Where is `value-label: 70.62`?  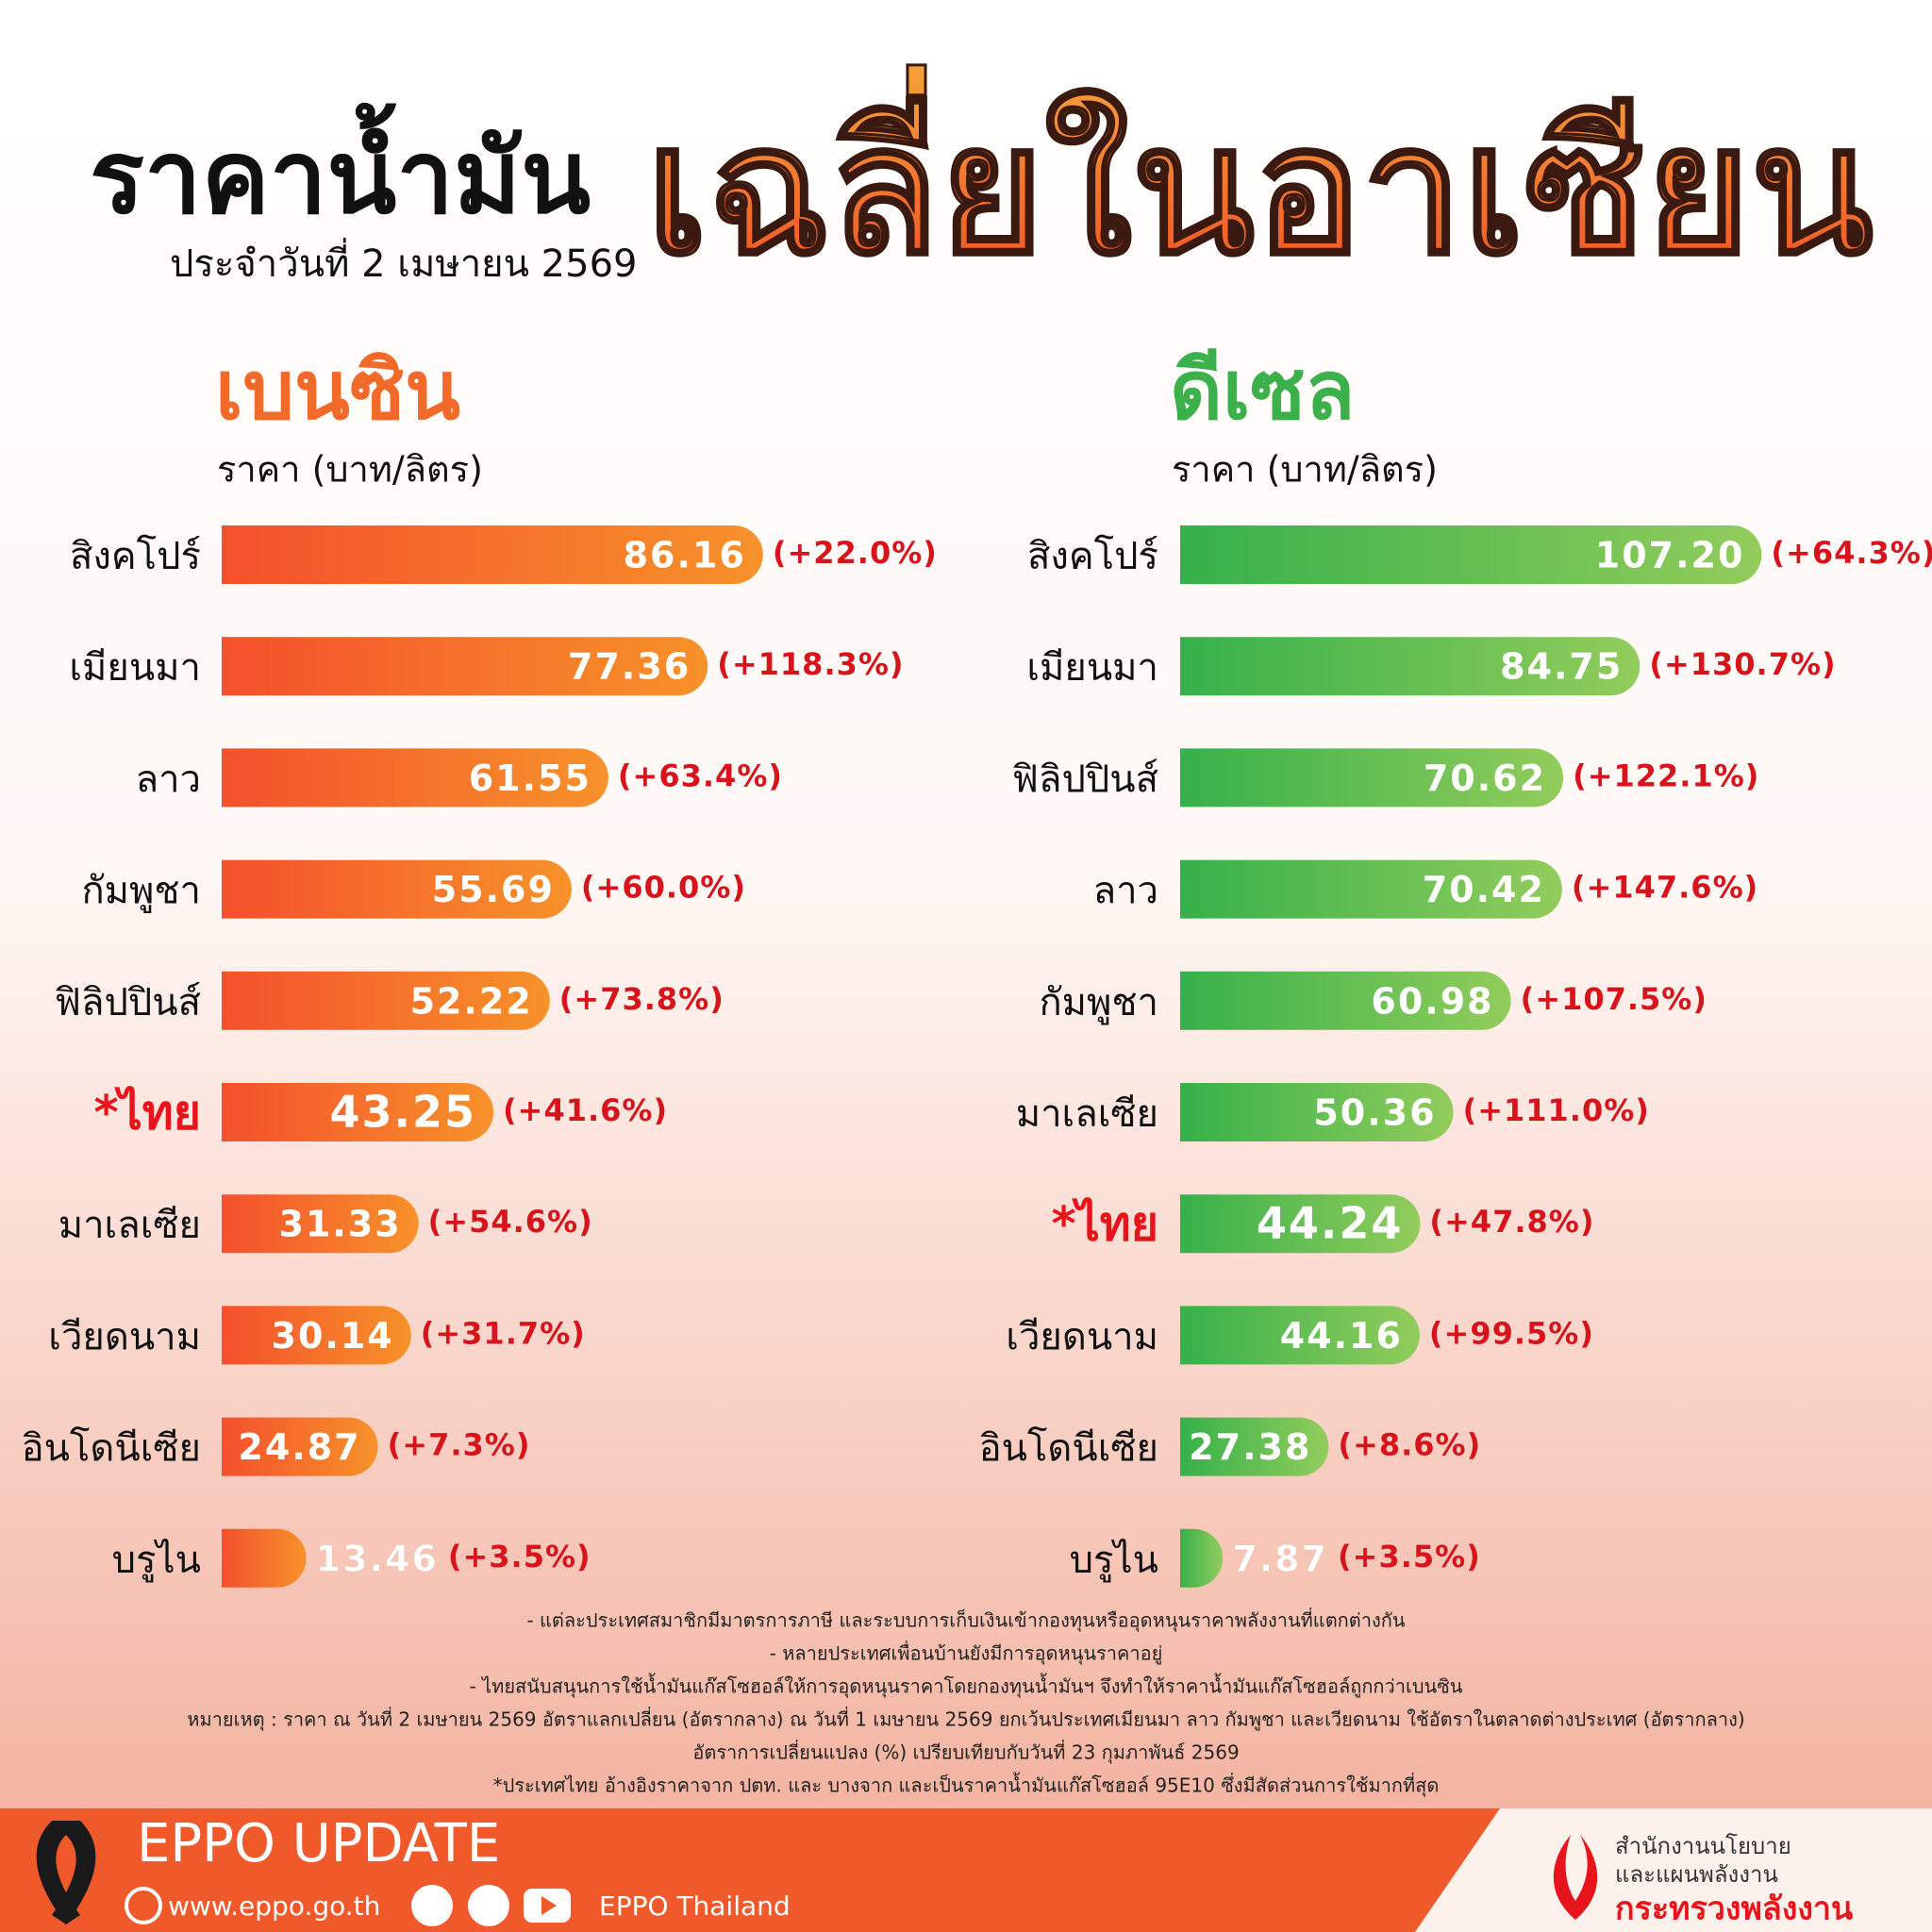 value-label: 70.62 is located at coordinates (1485, 779).